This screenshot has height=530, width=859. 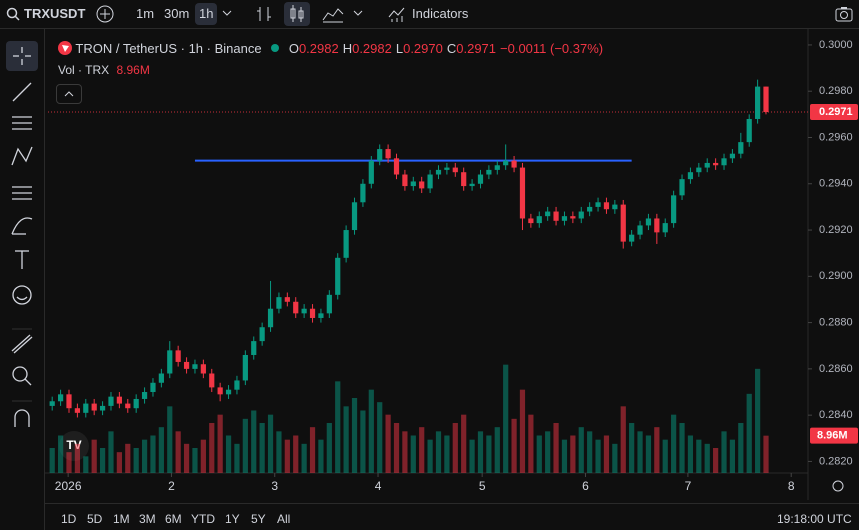 I want to click on interval: 1m, so click(x=145, y=13).